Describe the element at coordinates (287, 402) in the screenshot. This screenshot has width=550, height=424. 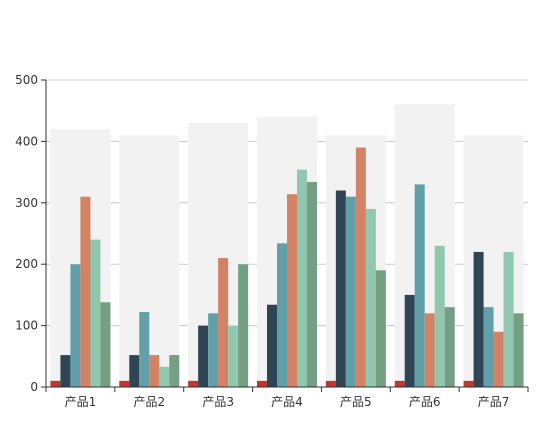
I see `x-tick-label: 产品4` at that location.